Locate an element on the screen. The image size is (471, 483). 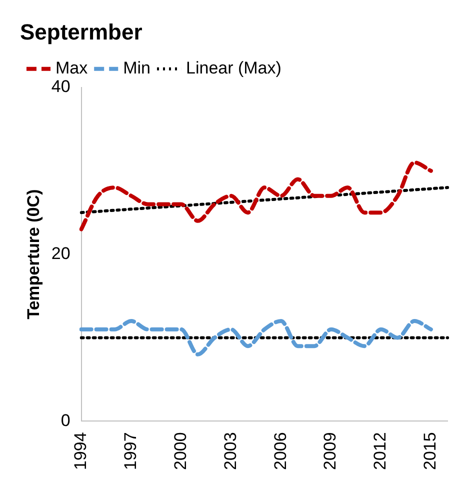
x-tick-label: 2015 is located at coordinates (430, 451).